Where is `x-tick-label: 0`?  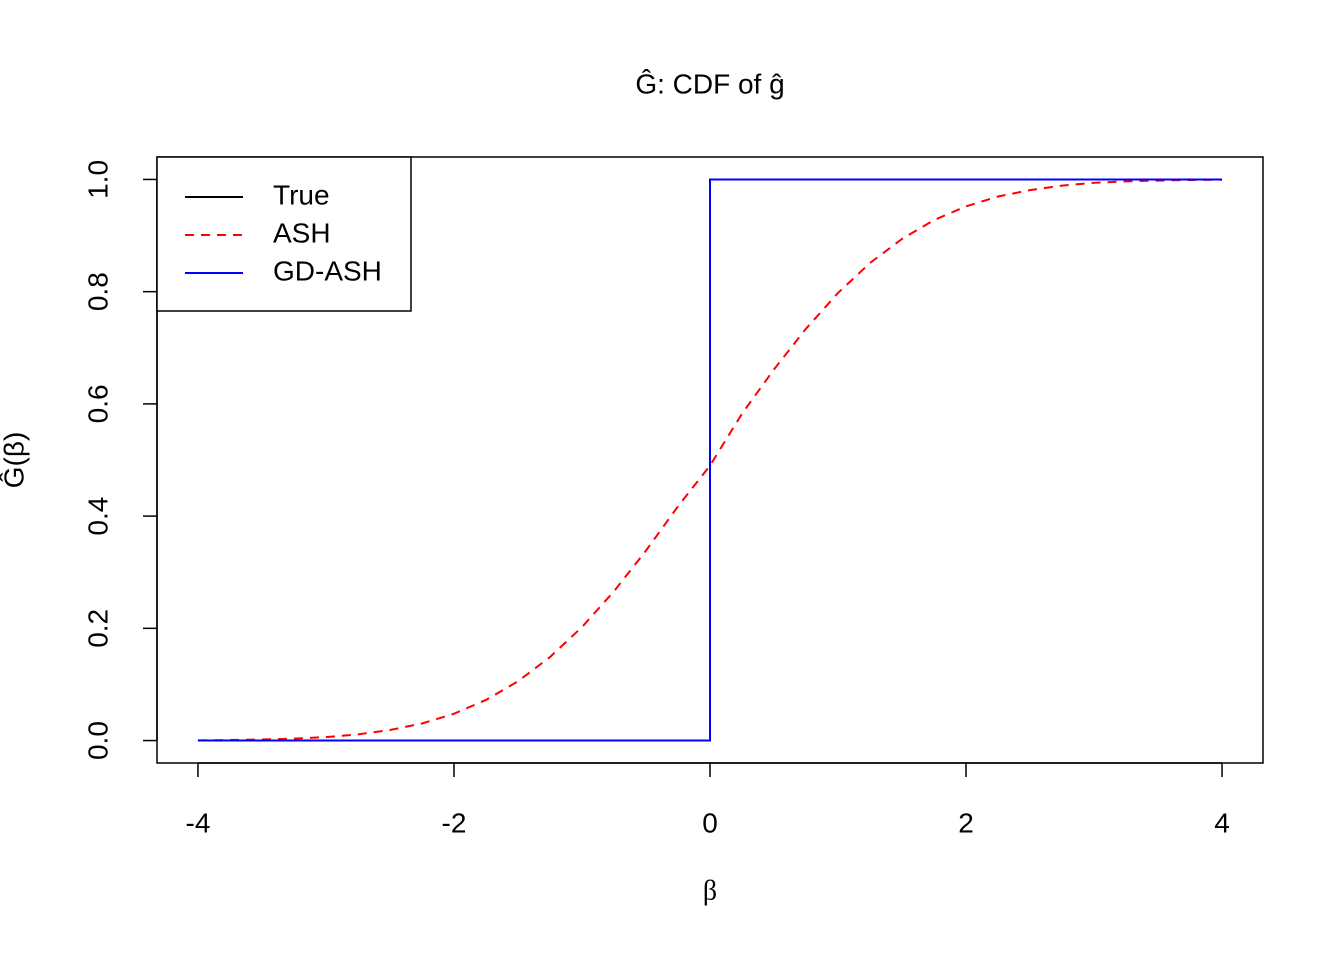
x-tick-label: 0 is located at coordinates (710, 822).